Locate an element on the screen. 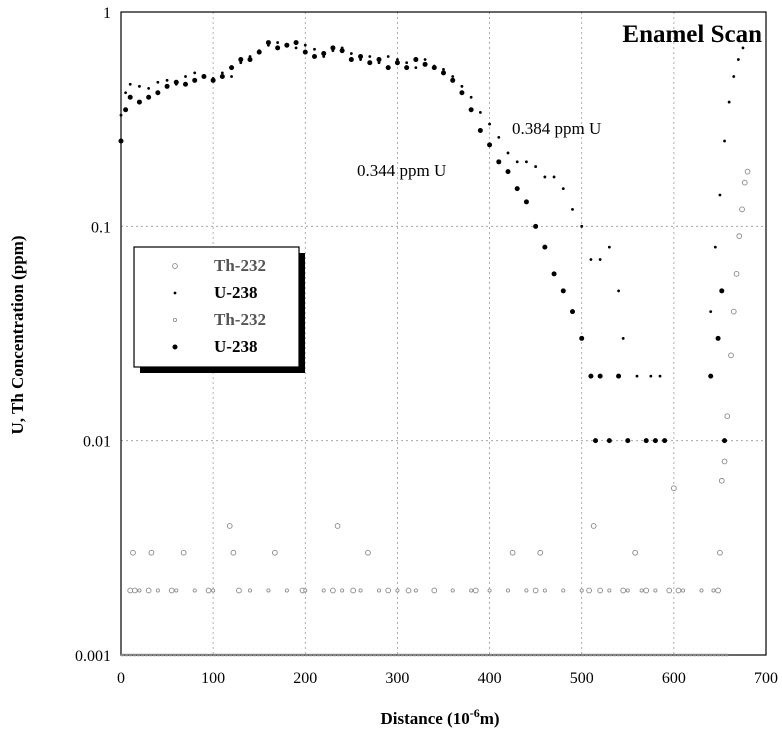 Image resolution: width=782 pixels, height=733 pixels. y-tick-label: 0.001 is located at coordinates (93, 656).